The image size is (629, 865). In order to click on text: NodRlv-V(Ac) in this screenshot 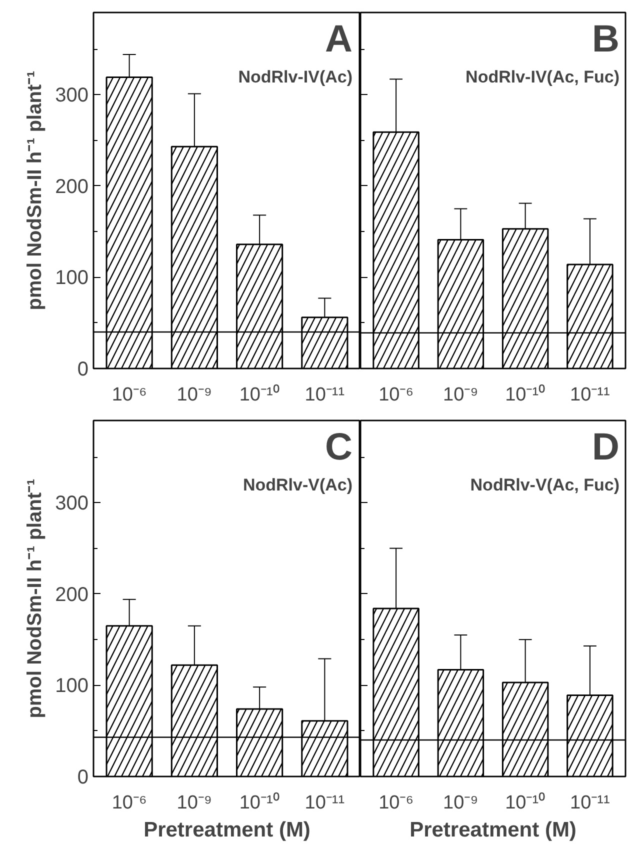, I will do `click(297, 485)`.